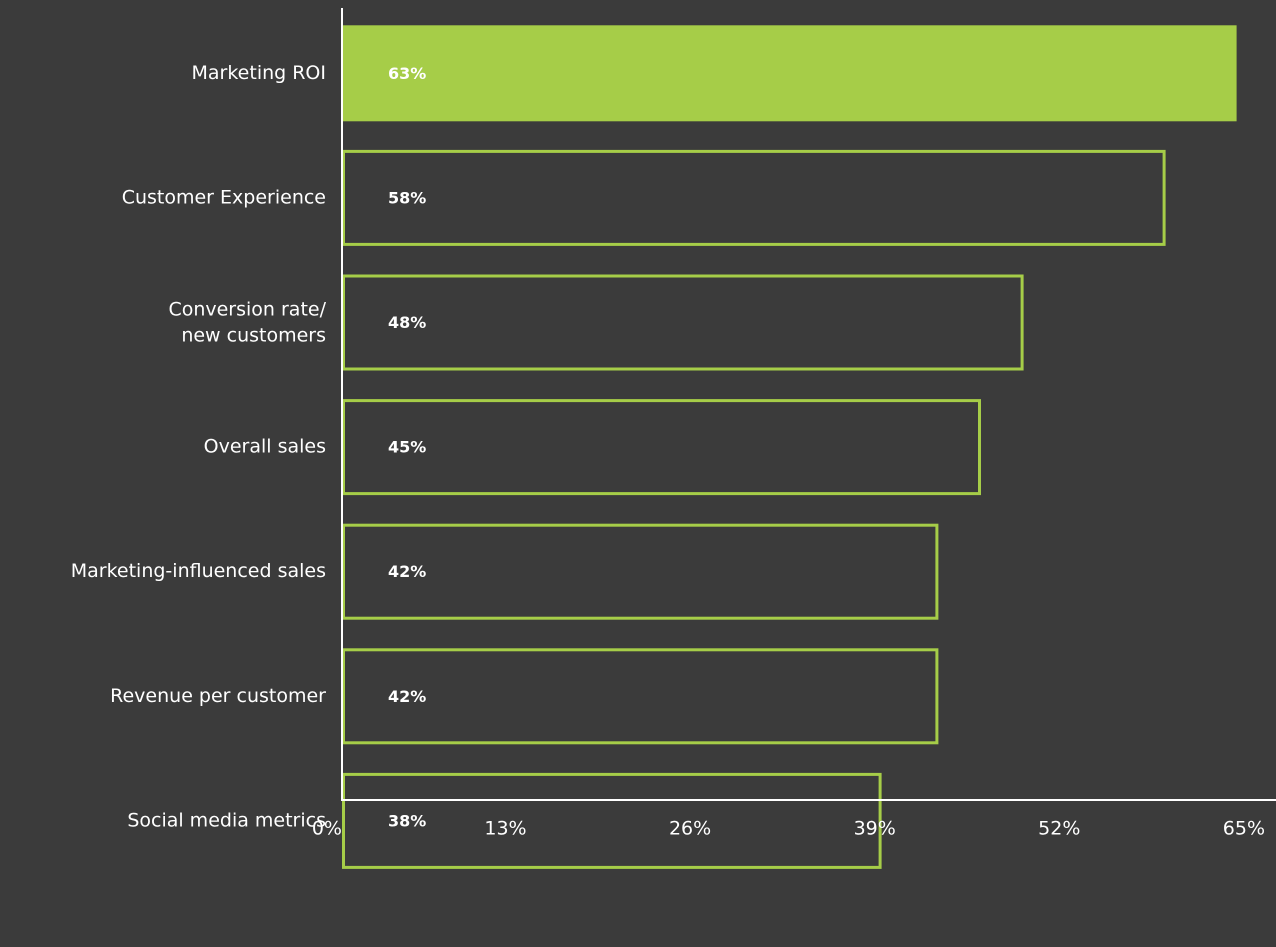 The width and height of the screenshot is (1276, 947). I want to click on value-label: 58%, so click(407, 197).